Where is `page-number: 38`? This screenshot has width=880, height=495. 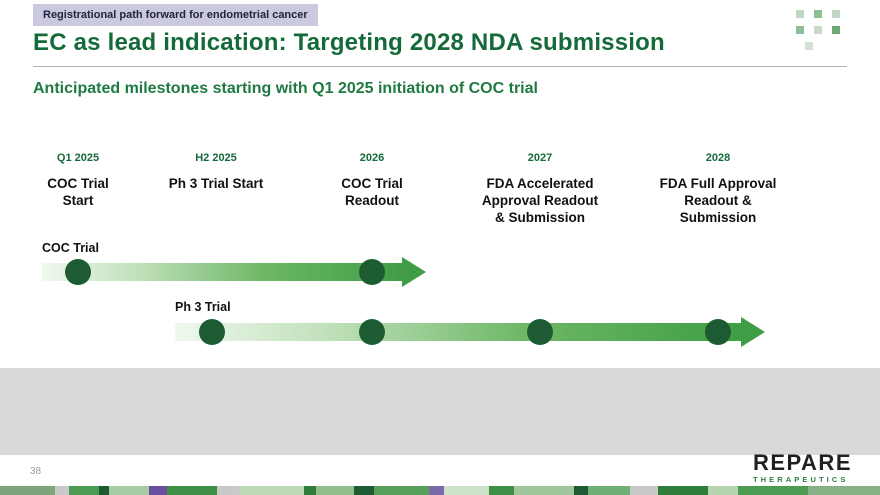
page-number: 38 is located at coordinates (36, 471).